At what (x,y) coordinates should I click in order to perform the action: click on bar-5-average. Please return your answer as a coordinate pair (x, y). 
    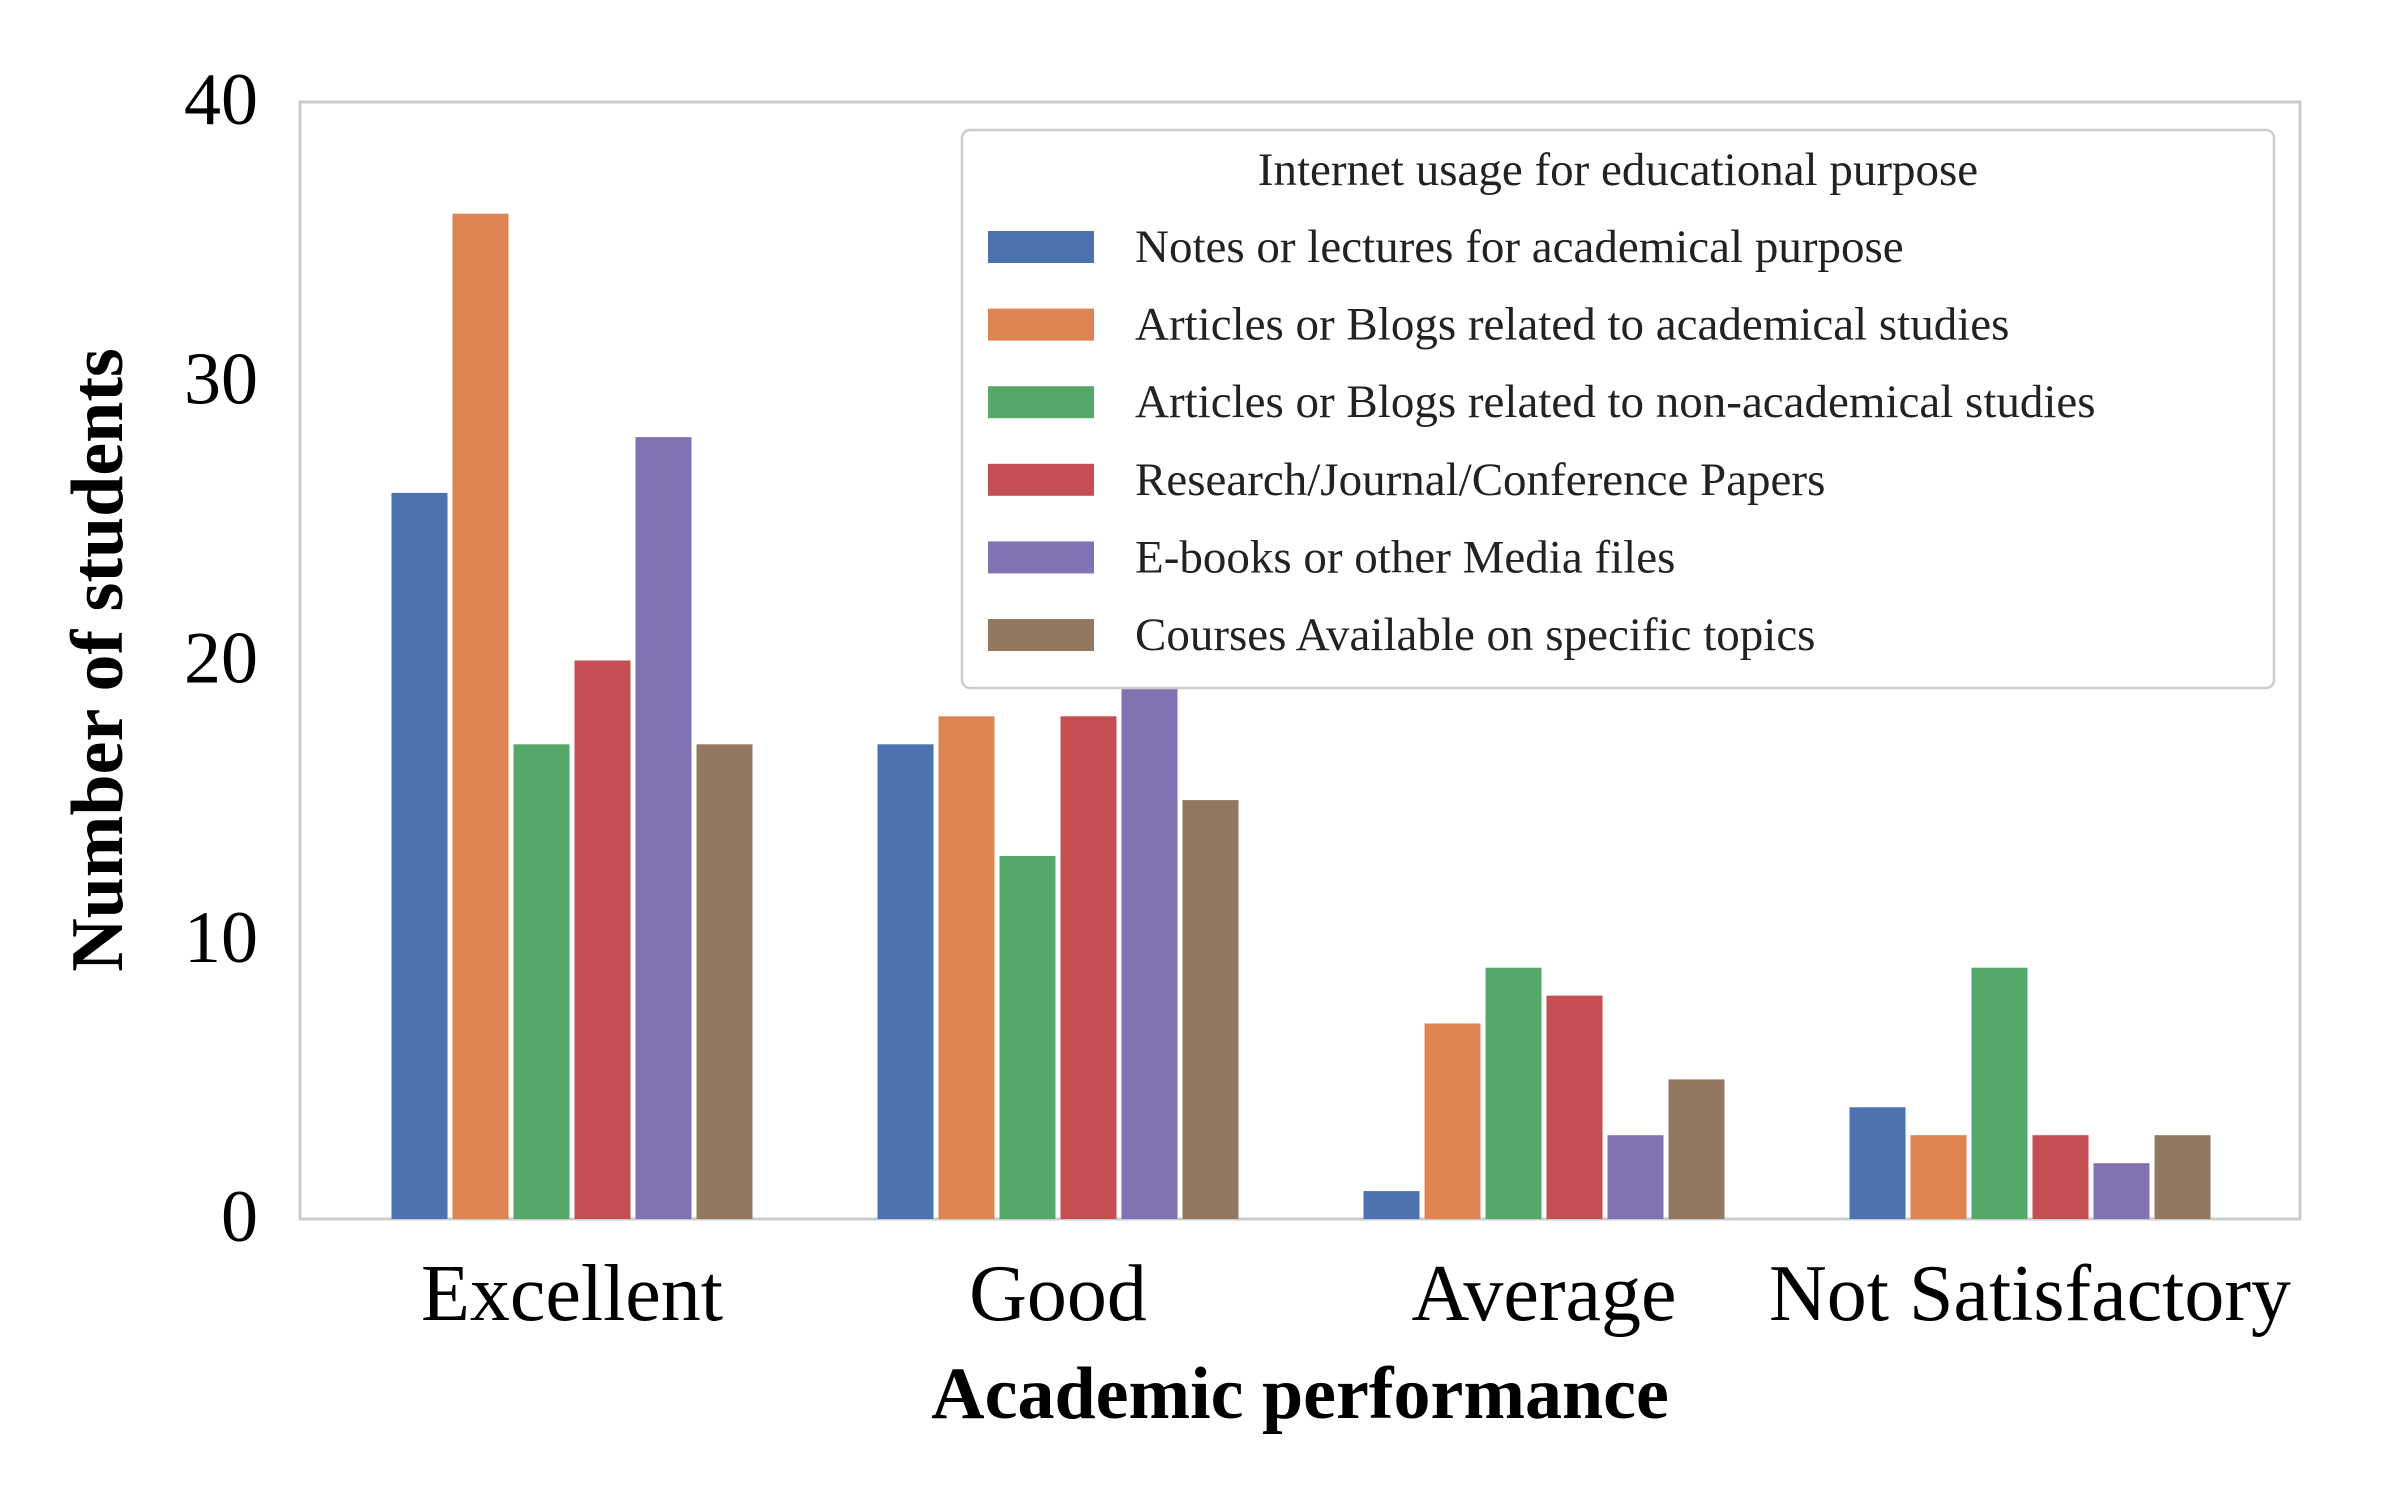
    Looking at the image, I should click on (1635, 1177).